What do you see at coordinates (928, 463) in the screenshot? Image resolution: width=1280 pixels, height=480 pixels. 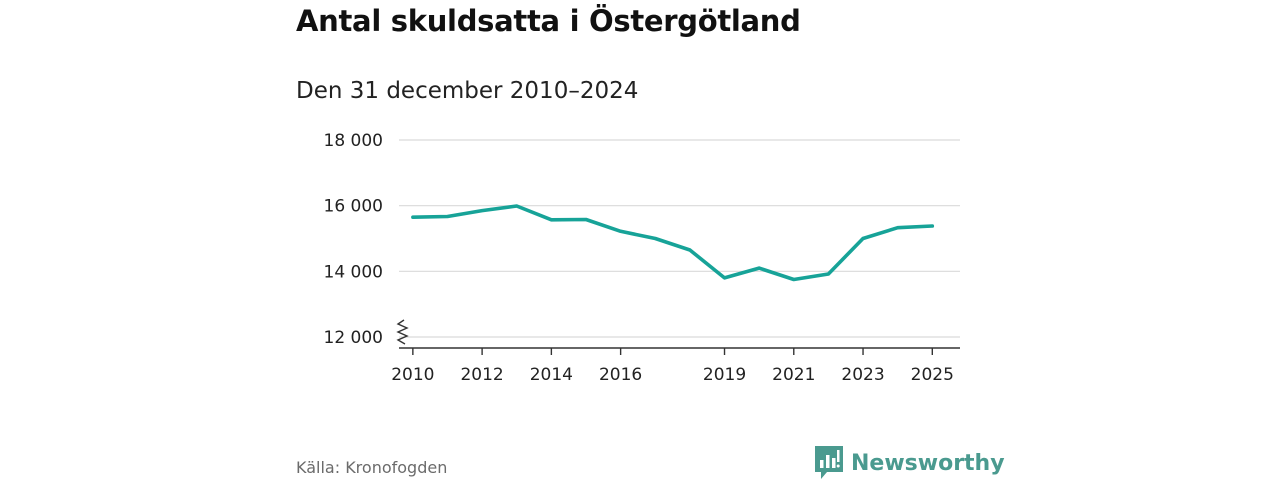 I see `brand-name: Newsworthy` at bounding box center [928, 463].